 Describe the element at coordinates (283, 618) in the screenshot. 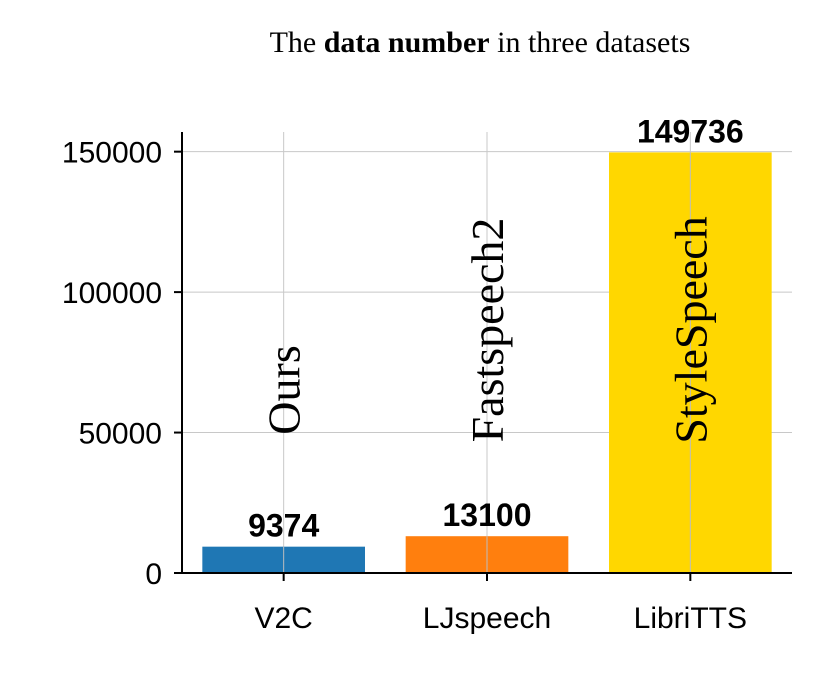

I see `x-tick-label: V2C` at that location.